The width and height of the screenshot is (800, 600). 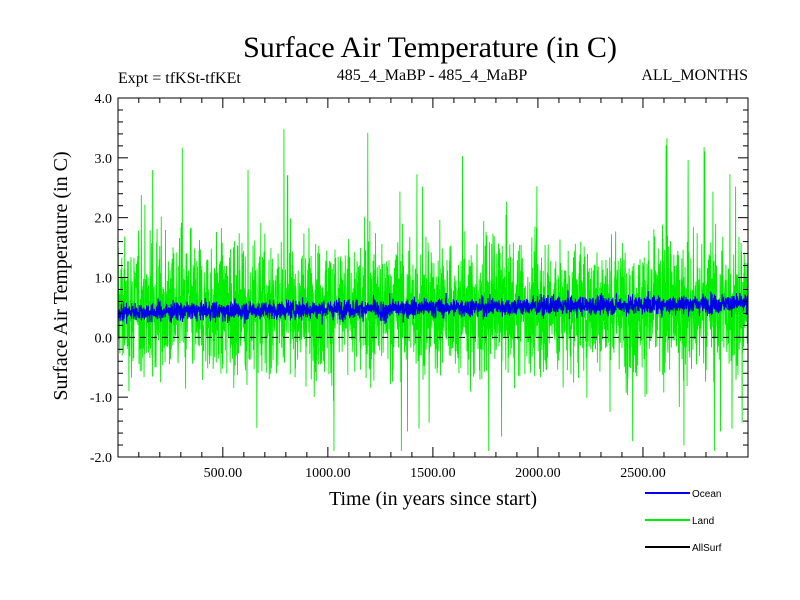 What do you see at coordinates (104, 279) in the screenshot?
I see `y-tick-label: 1.0` at bounding box center [104, 279].